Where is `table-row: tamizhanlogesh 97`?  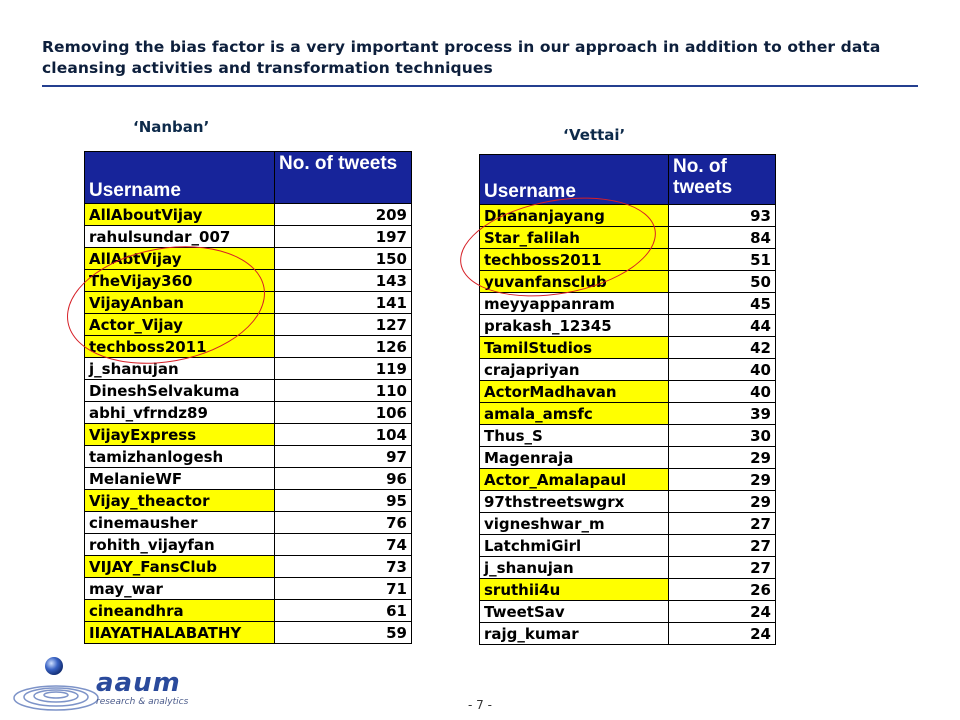
table-row: tamizhanlogesh 97 is located at coordinates (248, 456).